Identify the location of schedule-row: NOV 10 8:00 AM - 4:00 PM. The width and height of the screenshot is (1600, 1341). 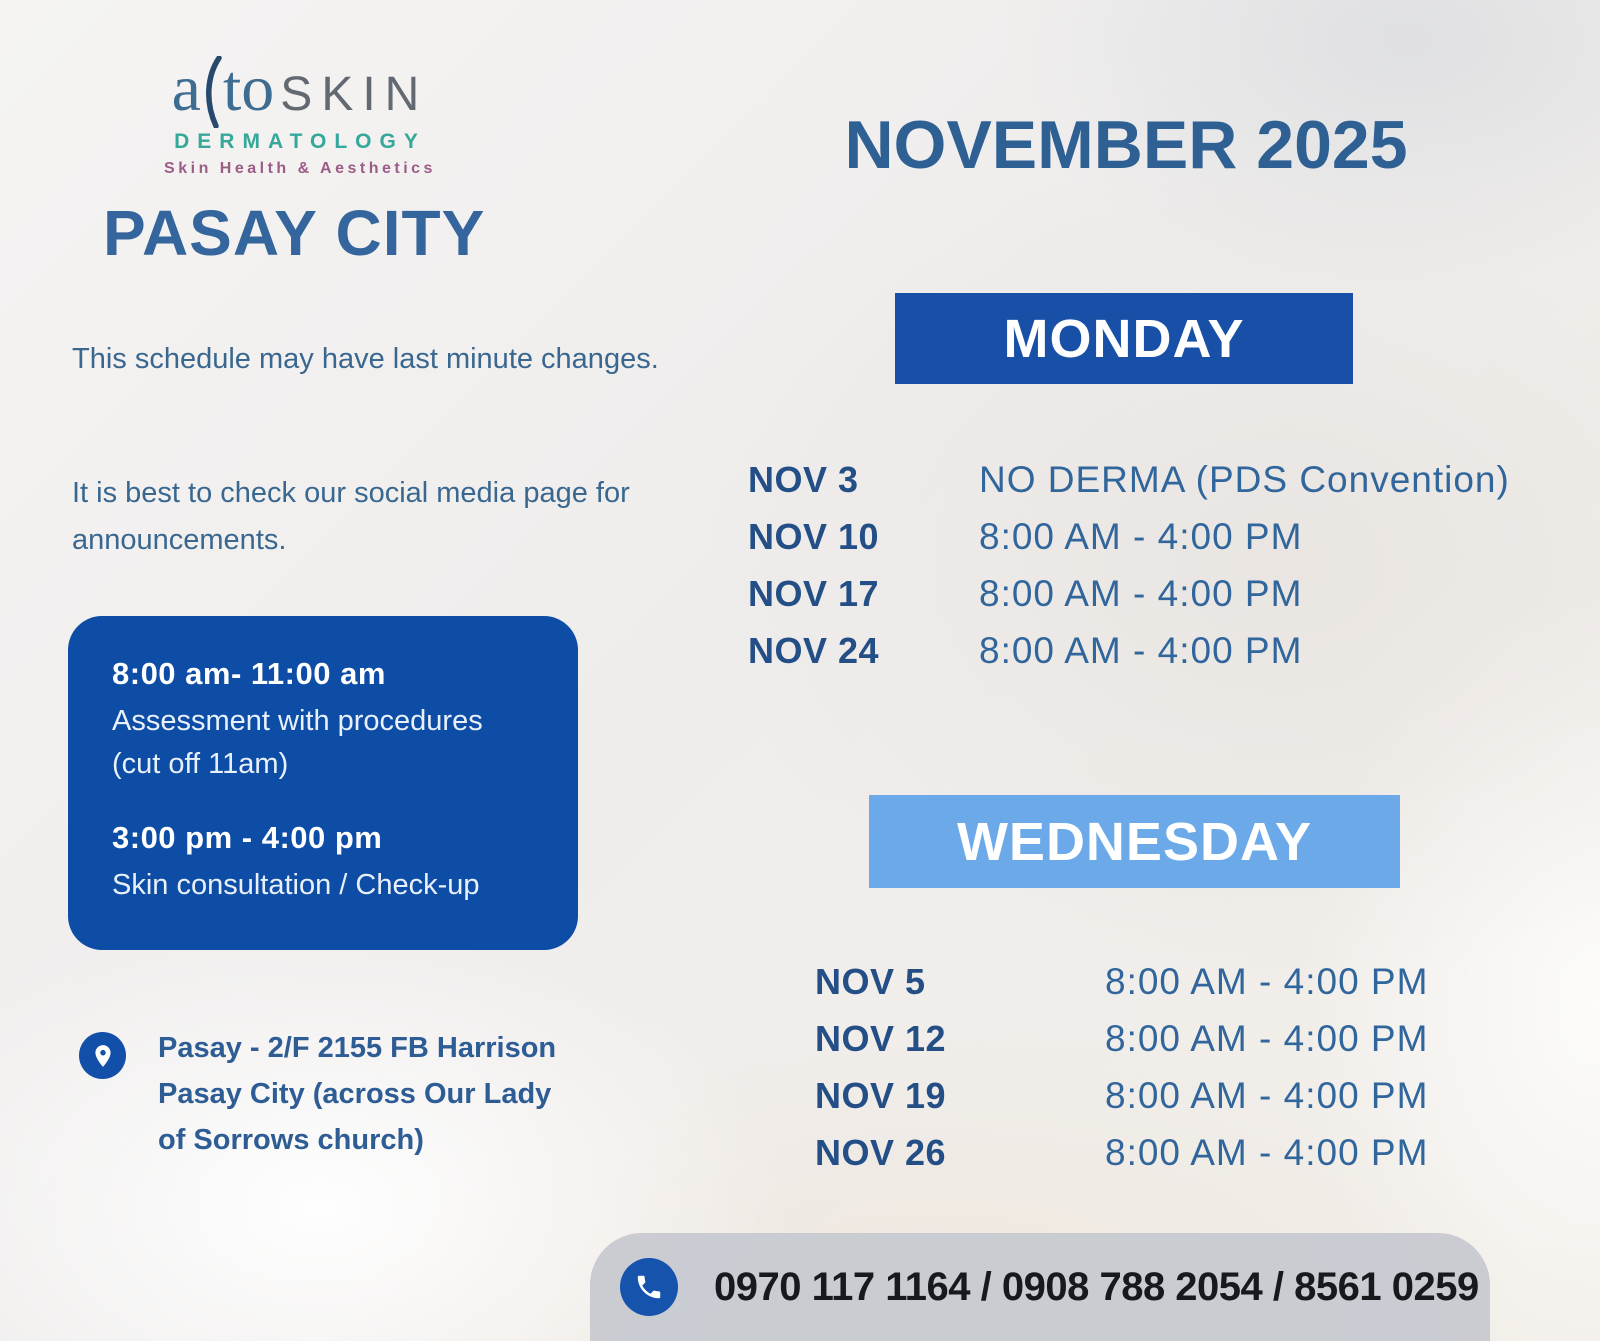
(1129, 536).